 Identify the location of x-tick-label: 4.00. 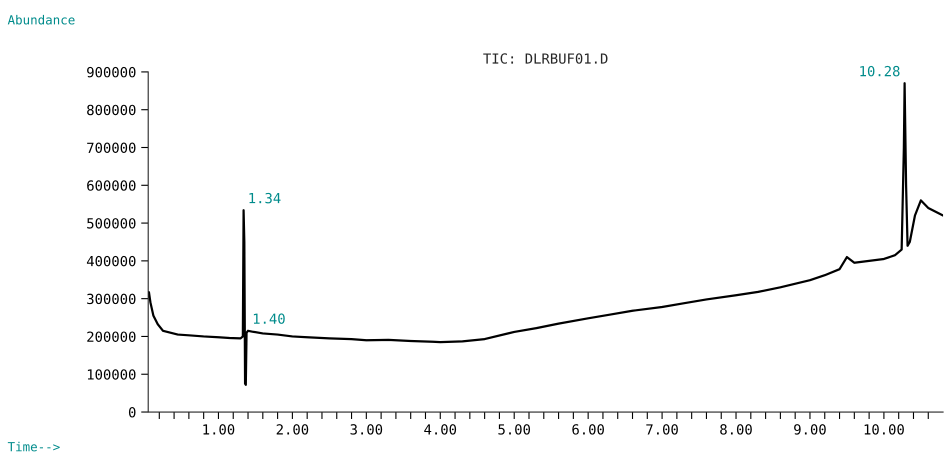
(440, 429).